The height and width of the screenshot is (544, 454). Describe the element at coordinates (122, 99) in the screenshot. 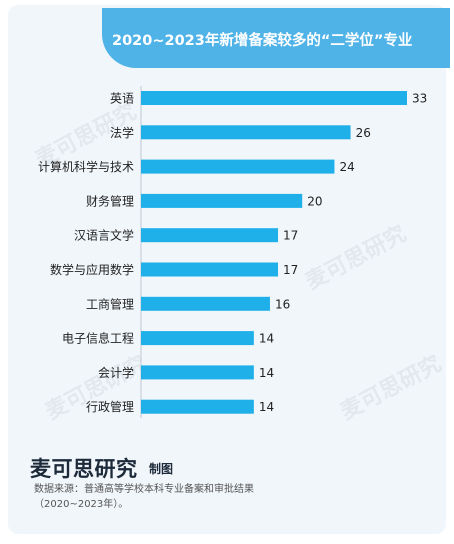

I see `category-label: 英语` at that location.